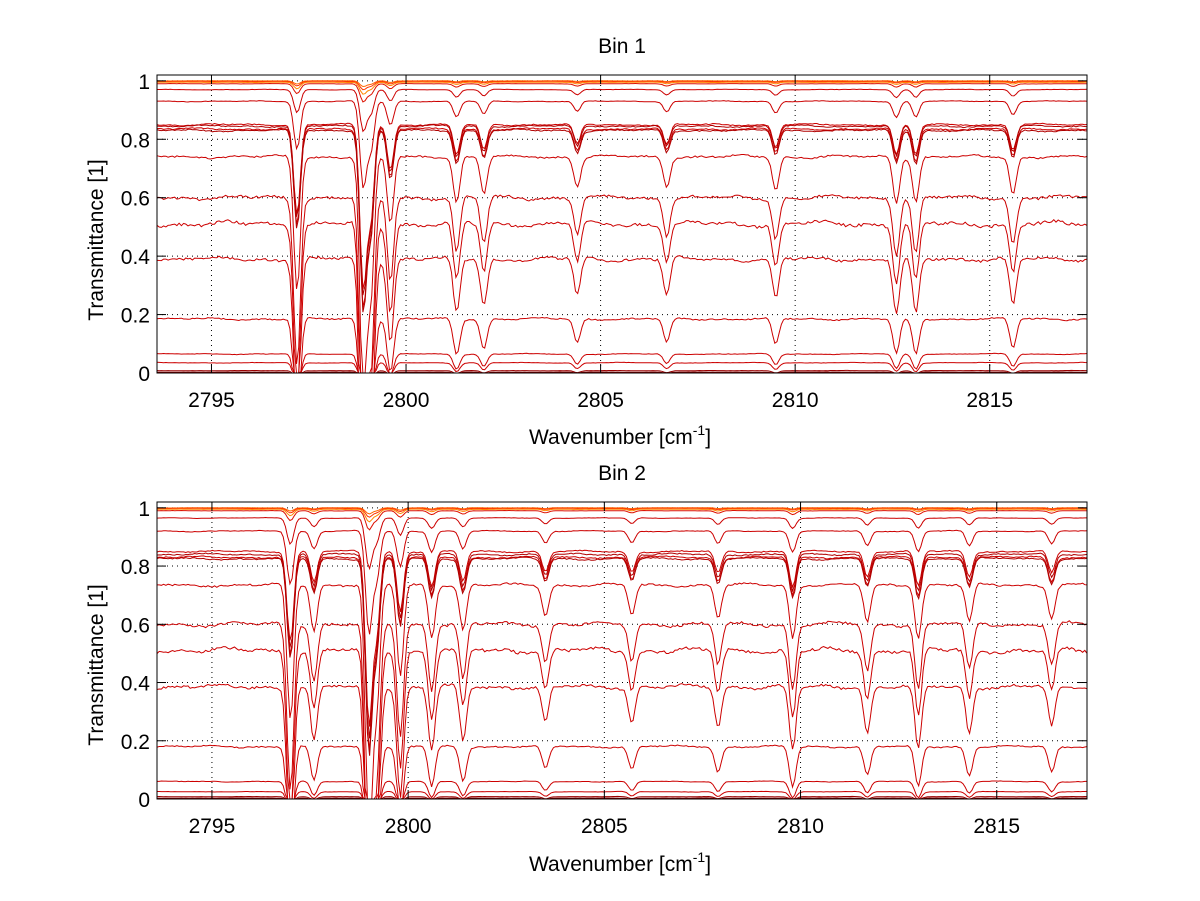  Describe the element at coordinates (622, 46) in the screenshot. I see `chart-title: Bin 1` at that location.